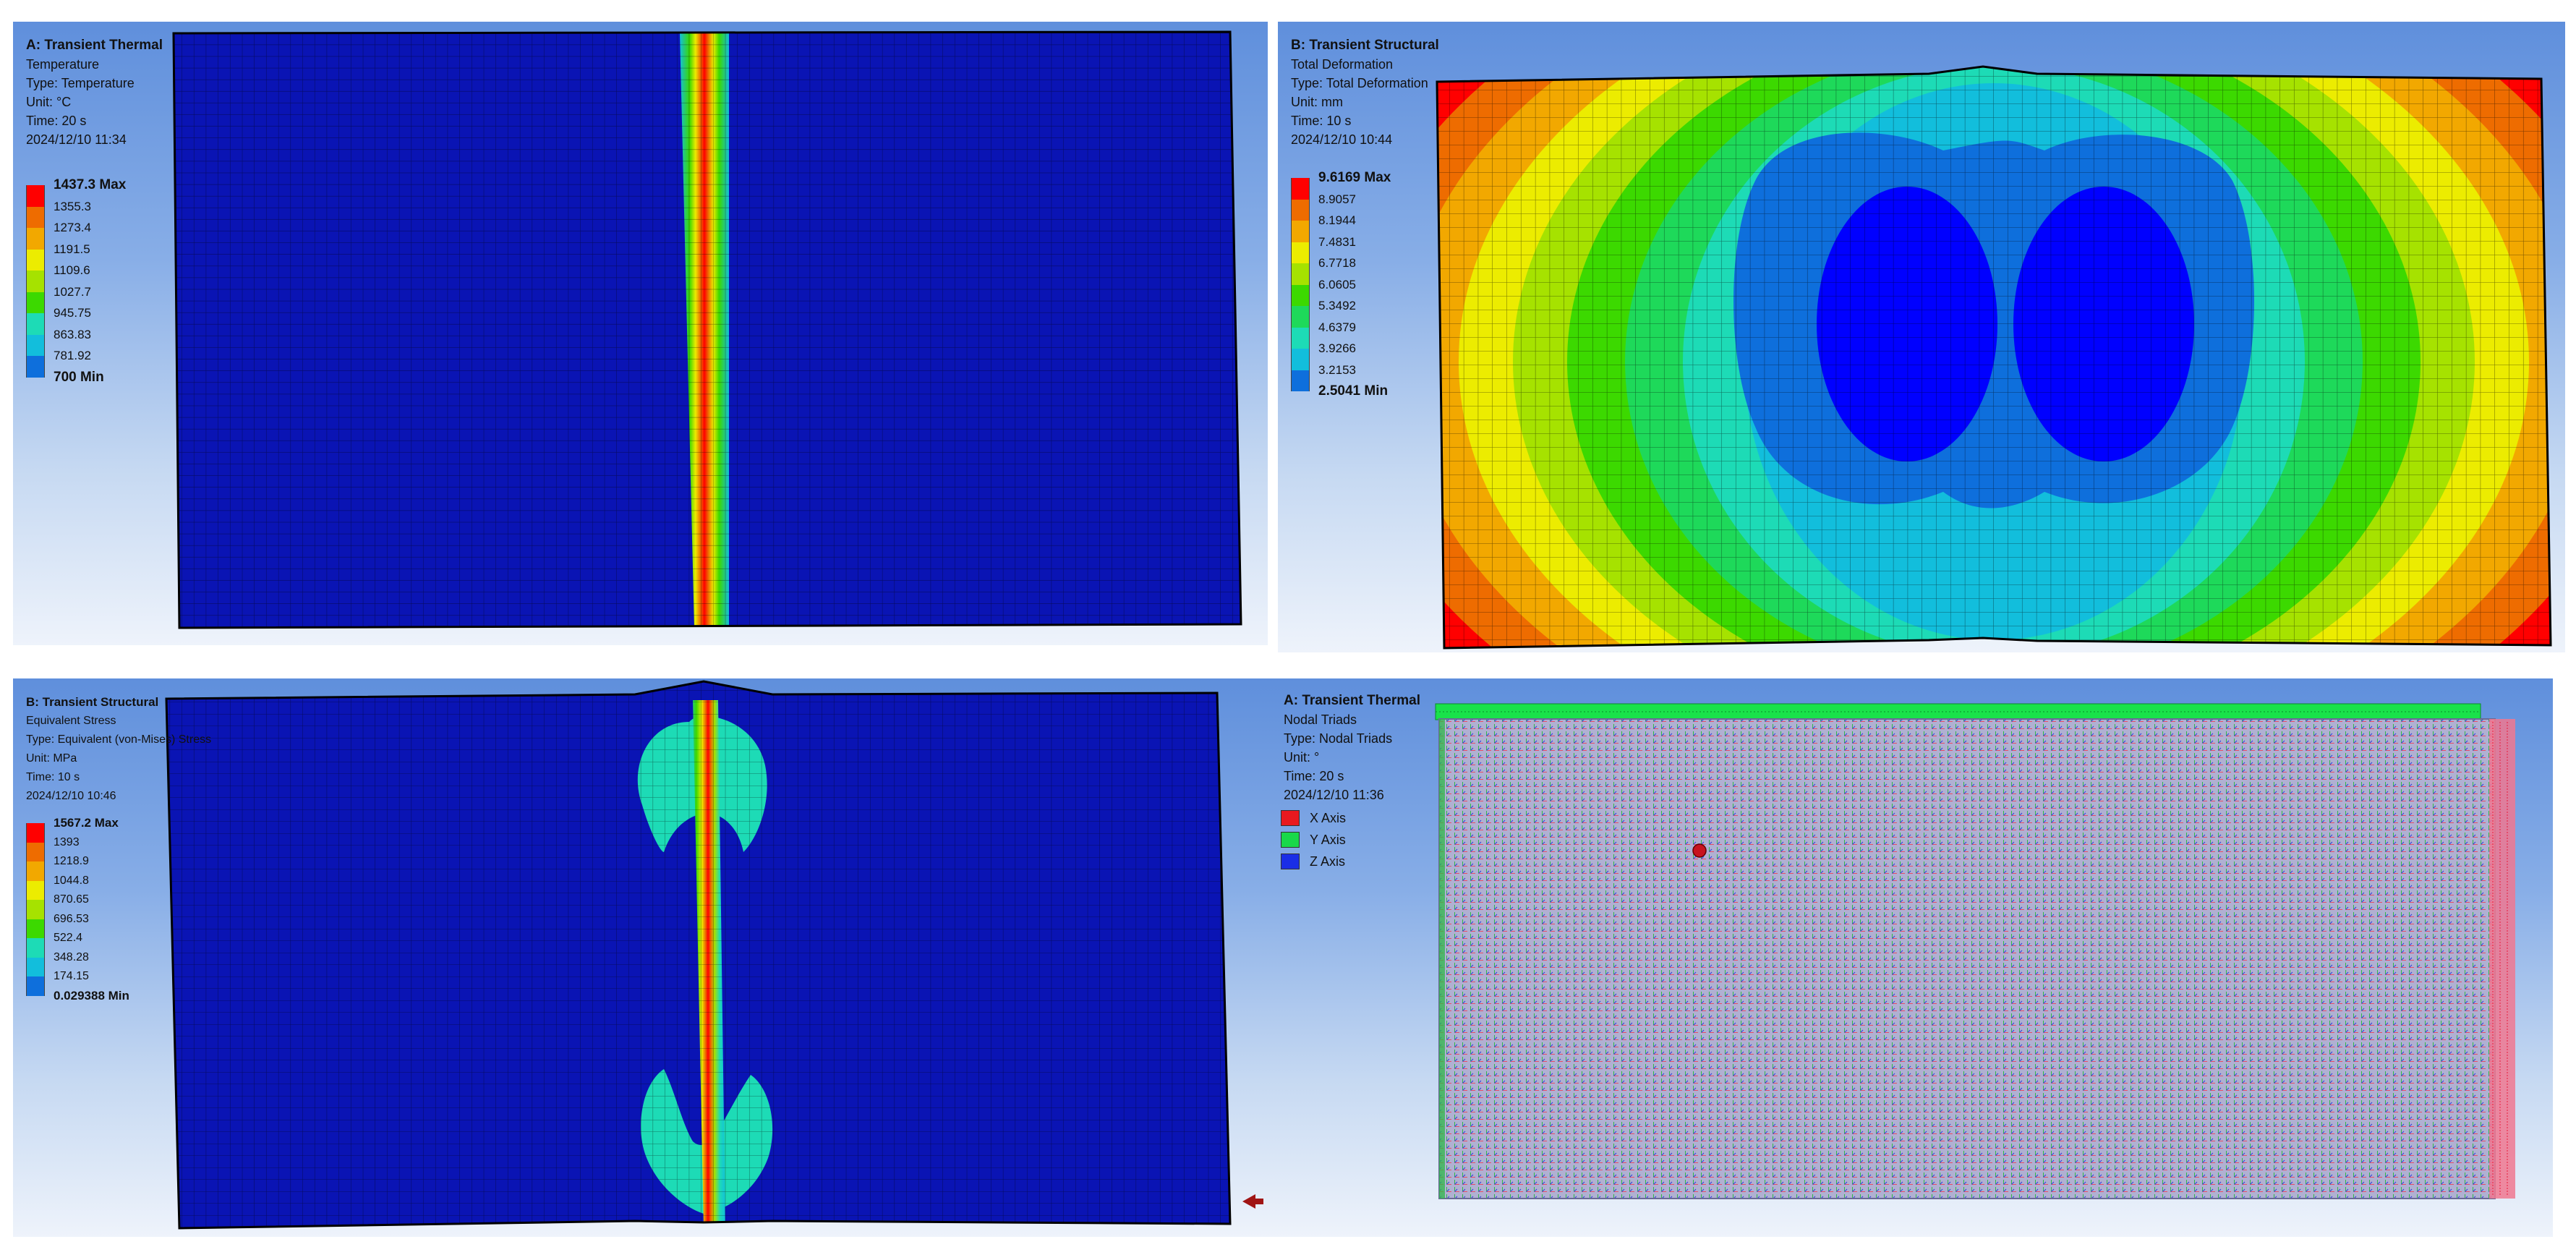 The height and width of the screenshot is (1247, 2576). What do you see at coordinates (72, 270) in the screenshot?
I see `legend-label: 1109.6` at bounding box center [72, 270].